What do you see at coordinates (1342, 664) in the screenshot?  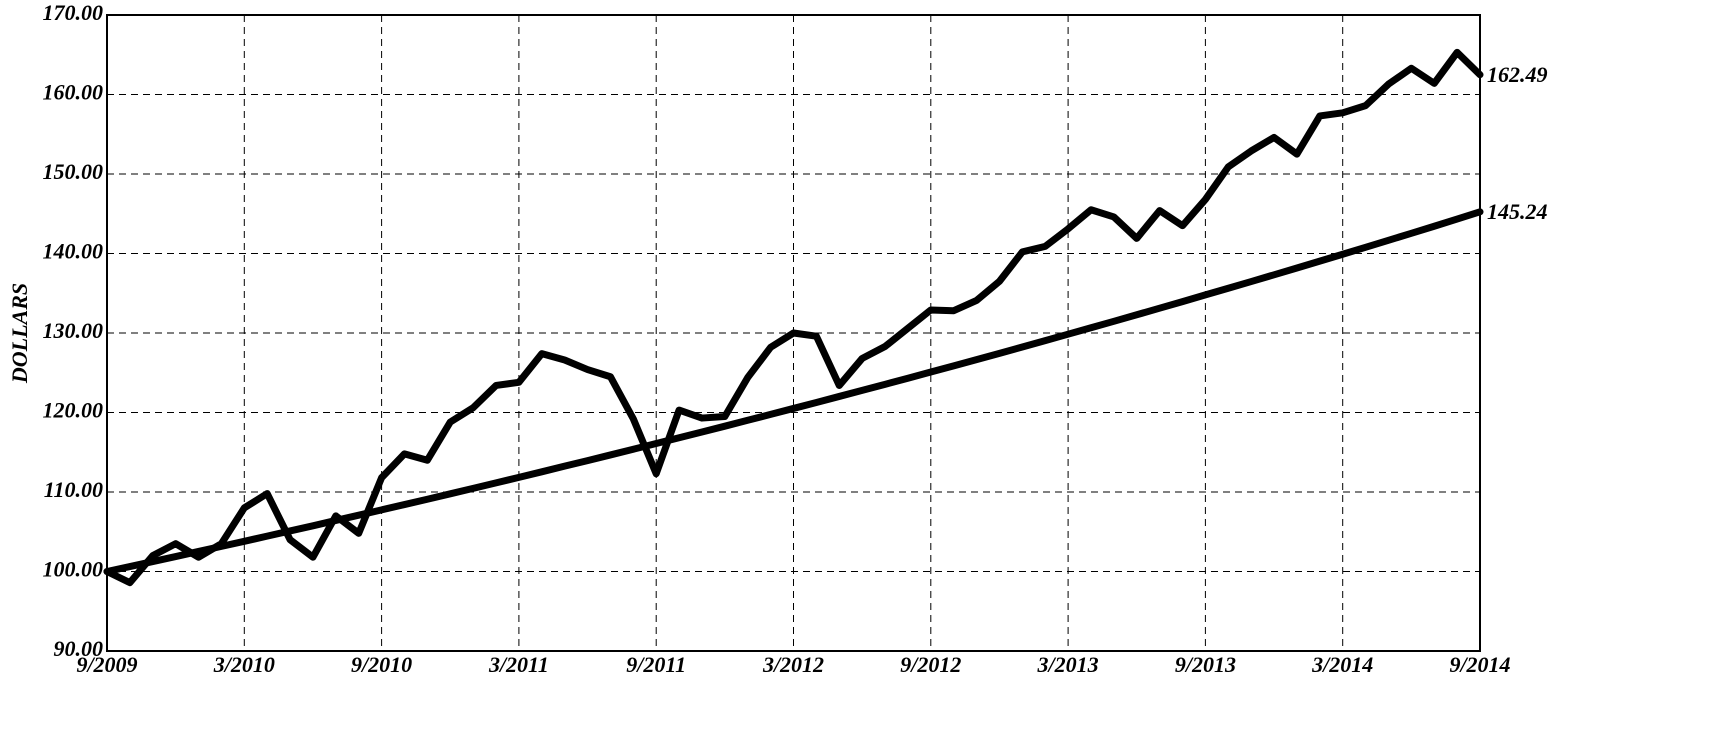 I see `x-tick-label: 3/2014` at bounding box center [1342, 664].